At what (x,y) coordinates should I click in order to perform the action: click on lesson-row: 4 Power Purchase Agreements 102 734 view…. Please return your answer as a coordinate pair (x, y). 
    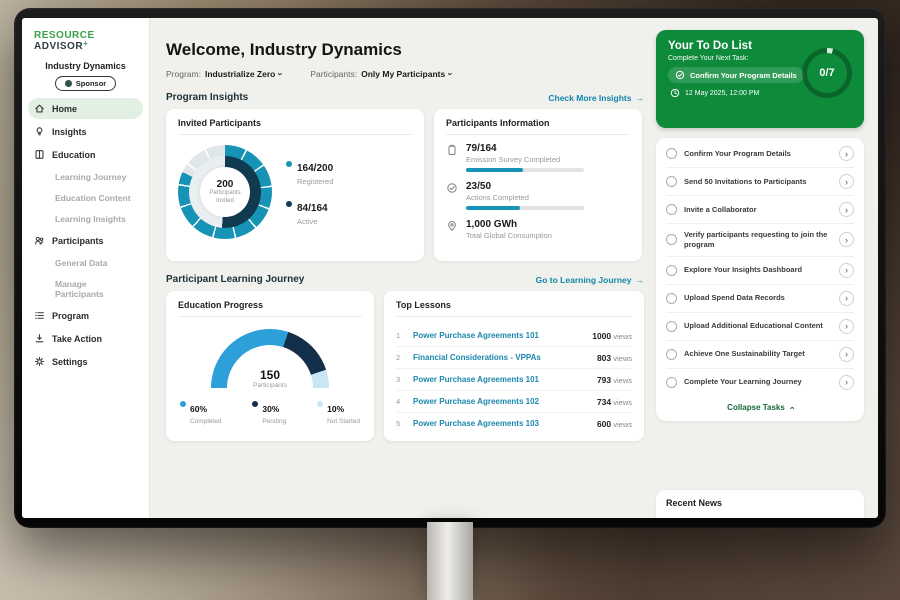
    Looking at the image, I should click on (514, 402).